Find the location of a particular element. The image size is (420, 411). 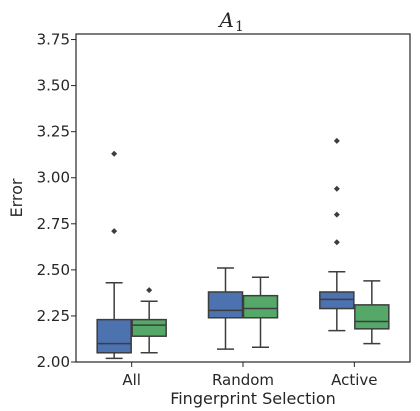

x-axis-ticks: All Random Active is located at coordinates (250, 375).